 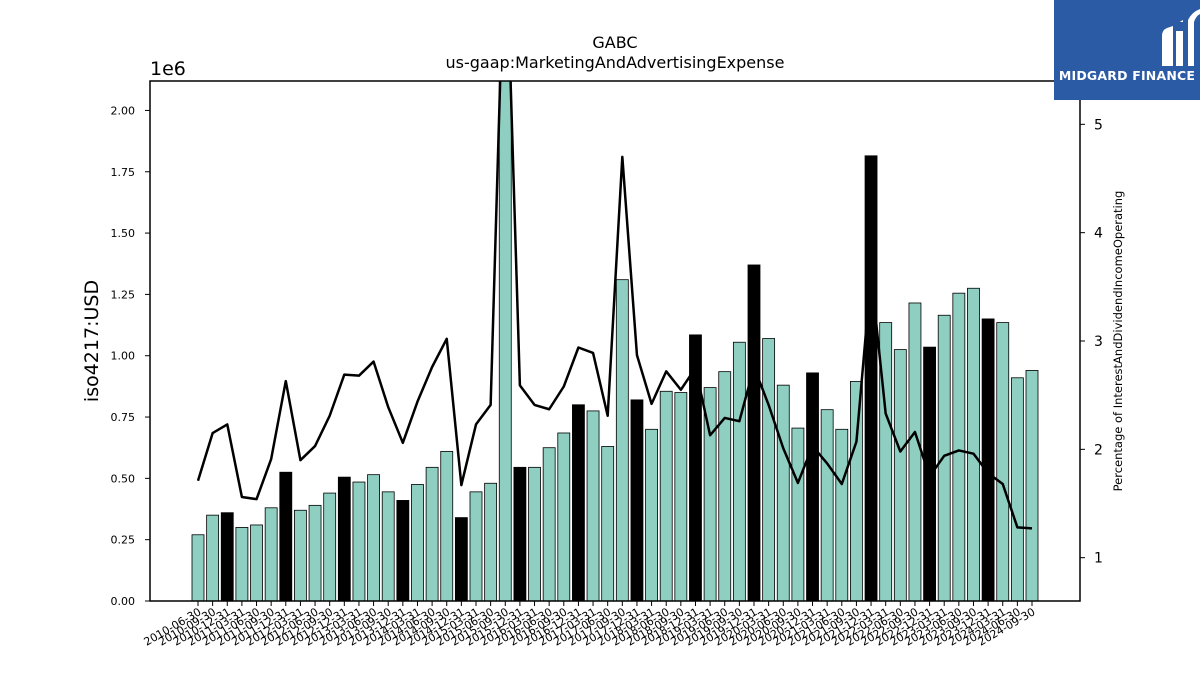 I want to click on y-tick-label: 0.00, so click(x=123, y=601).